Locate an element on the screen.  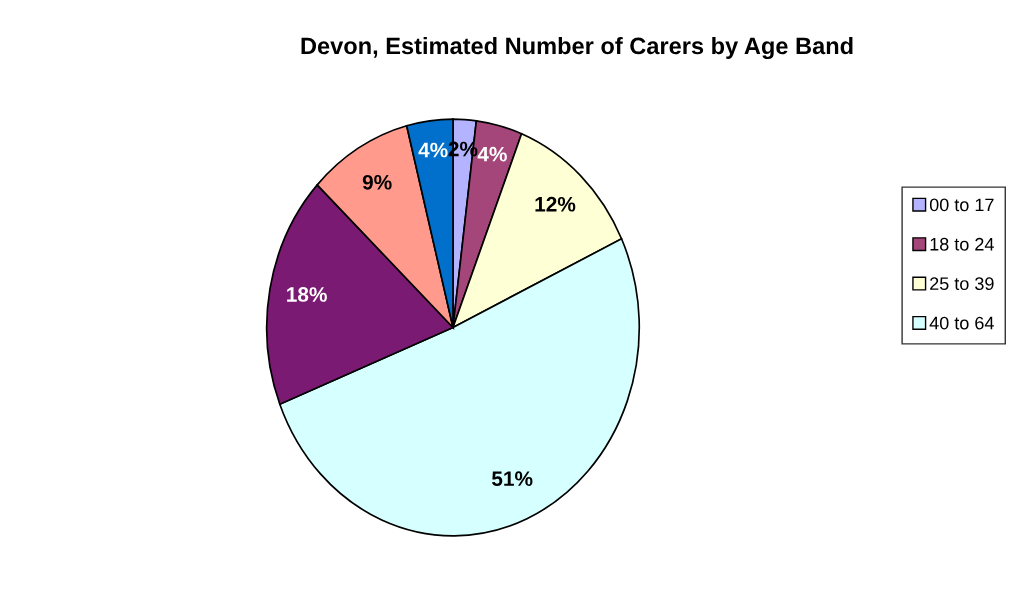
legend-label: 18 to 24 is located at coordinates (962, 244).